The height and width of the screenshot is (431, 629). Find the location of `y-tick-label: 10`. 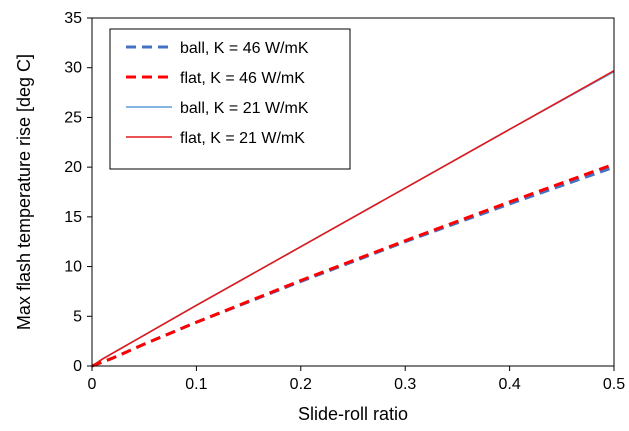

y-tick-label: 10 is located at coordinates (73, 267).